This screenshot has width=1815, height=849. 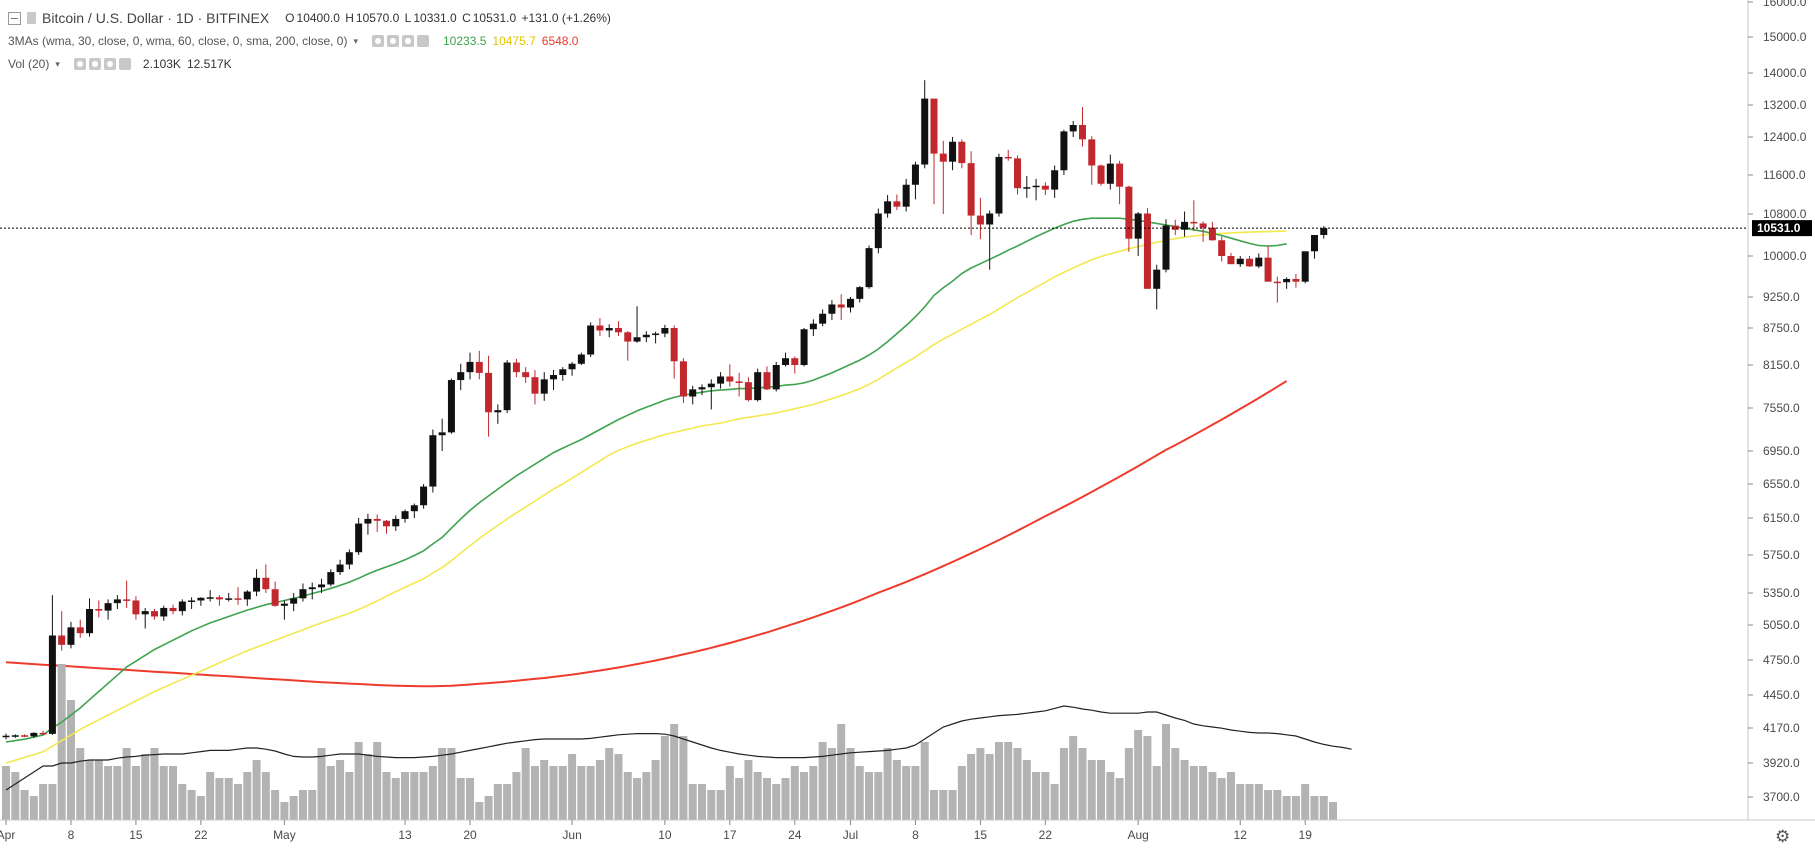 What do you see at coordinates (1781, 365) in the screenshot?
I see `price-tick-label: 8150.0` at bounding box center [1781, 365].